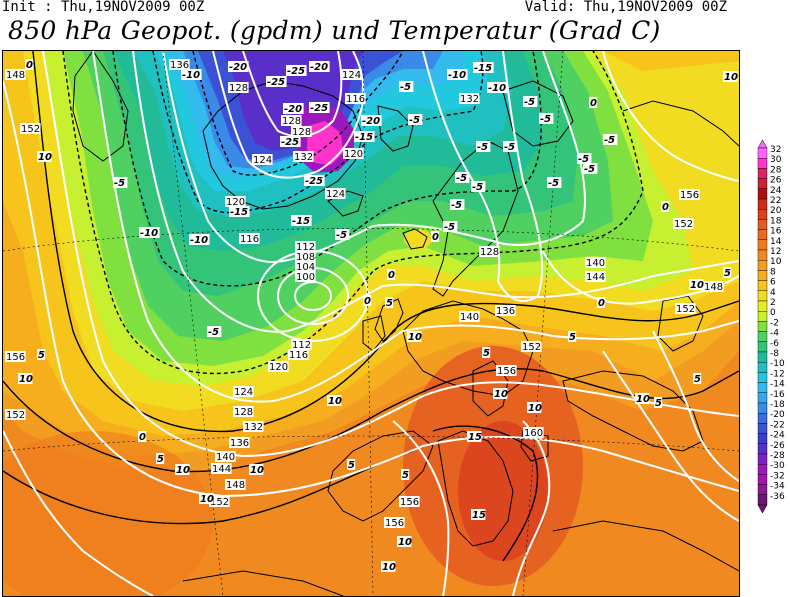 This screenshot has height=597, width=790. Describe the element at coordinates (777, 395) in the screenshot. I see `legend-level-label: -16` at that location.